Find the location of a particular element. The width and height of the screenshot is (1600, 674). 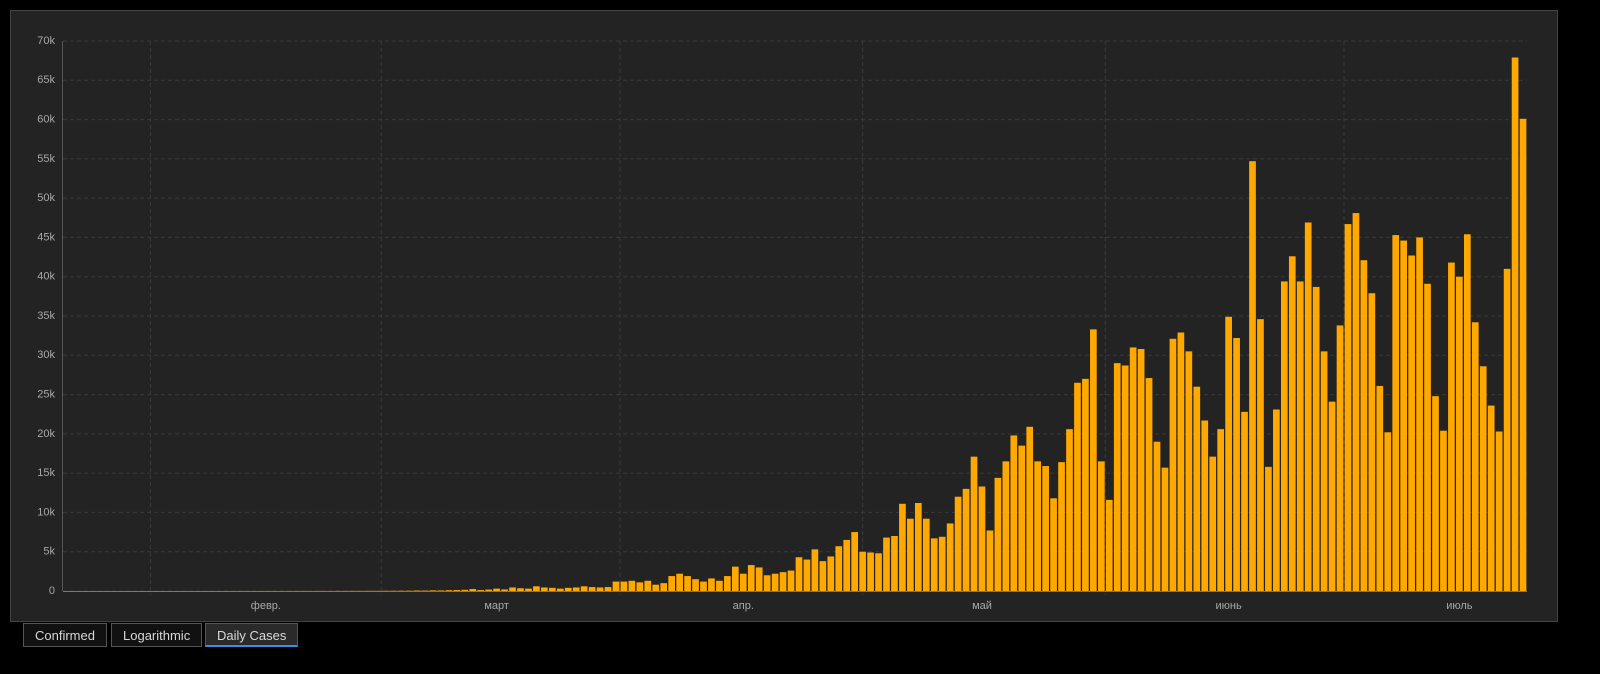

y-tick-label: 25k is located at coordinates (46, 394).